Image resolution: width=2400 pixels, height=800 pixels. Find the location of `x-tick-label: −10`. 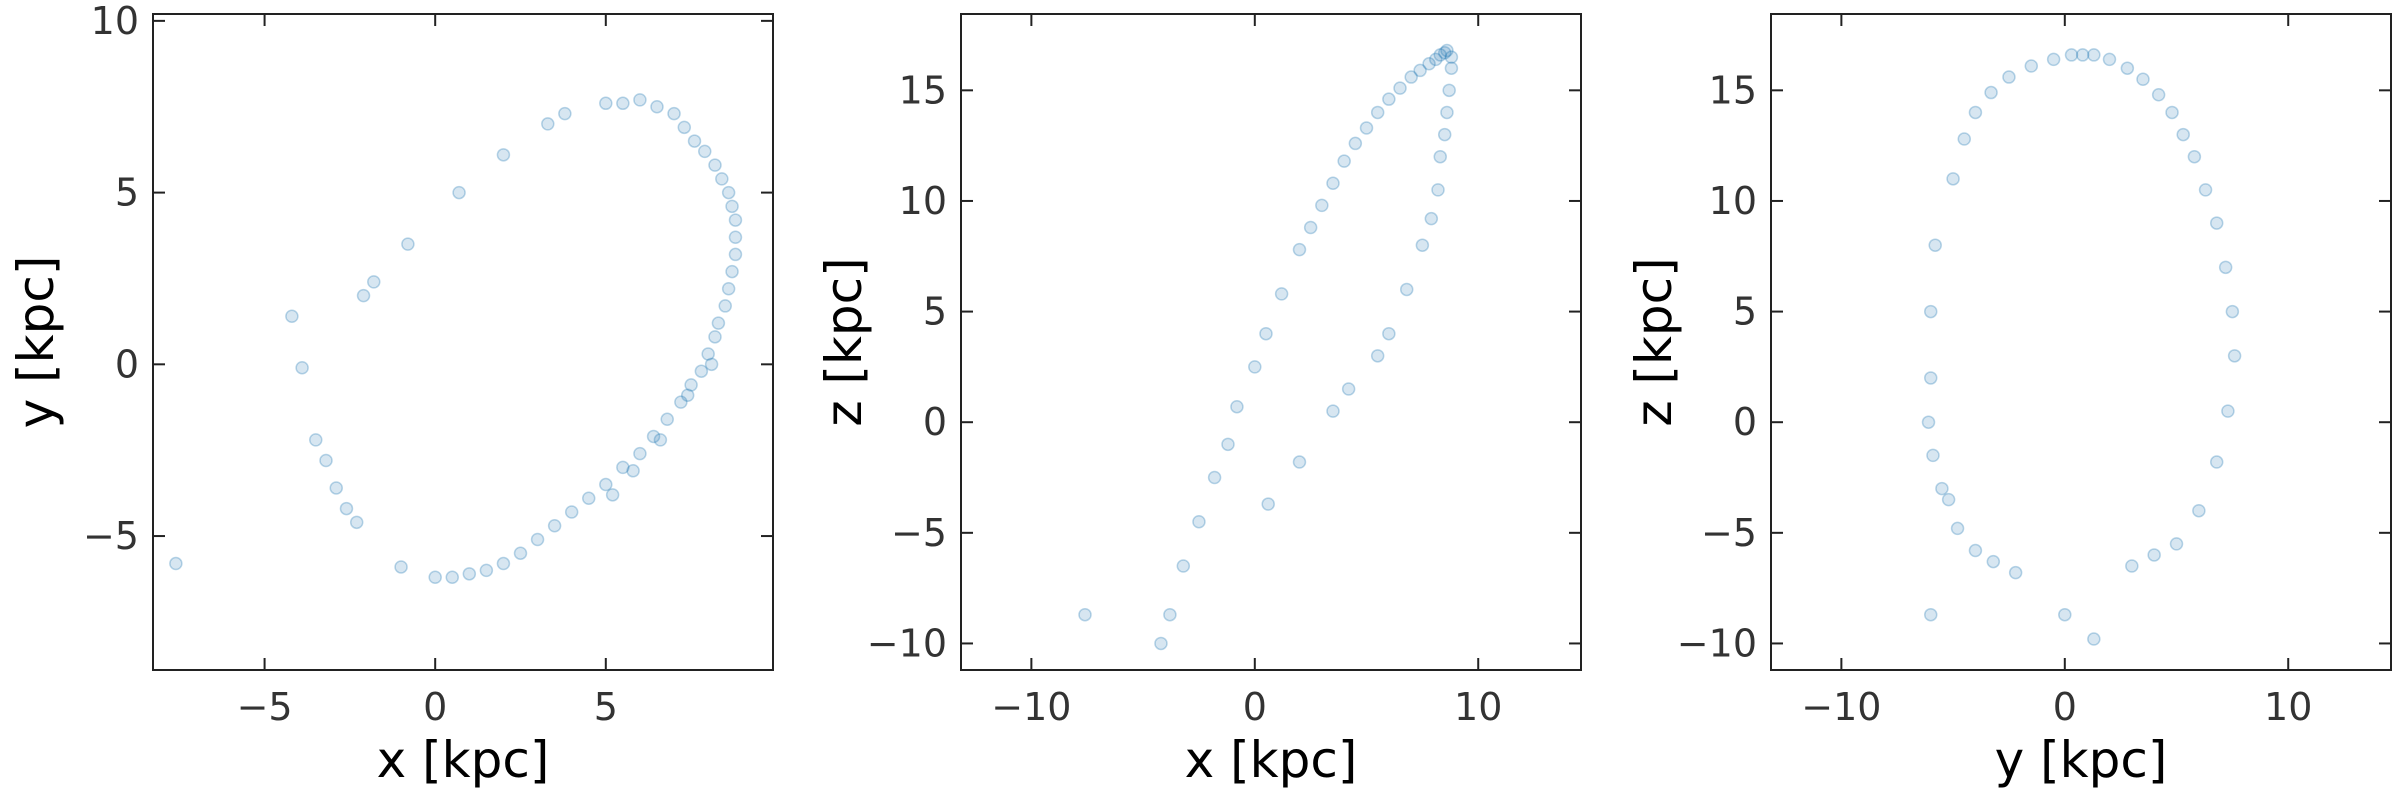

x-tick-label: −10 is located at coordinates (1031, 707).